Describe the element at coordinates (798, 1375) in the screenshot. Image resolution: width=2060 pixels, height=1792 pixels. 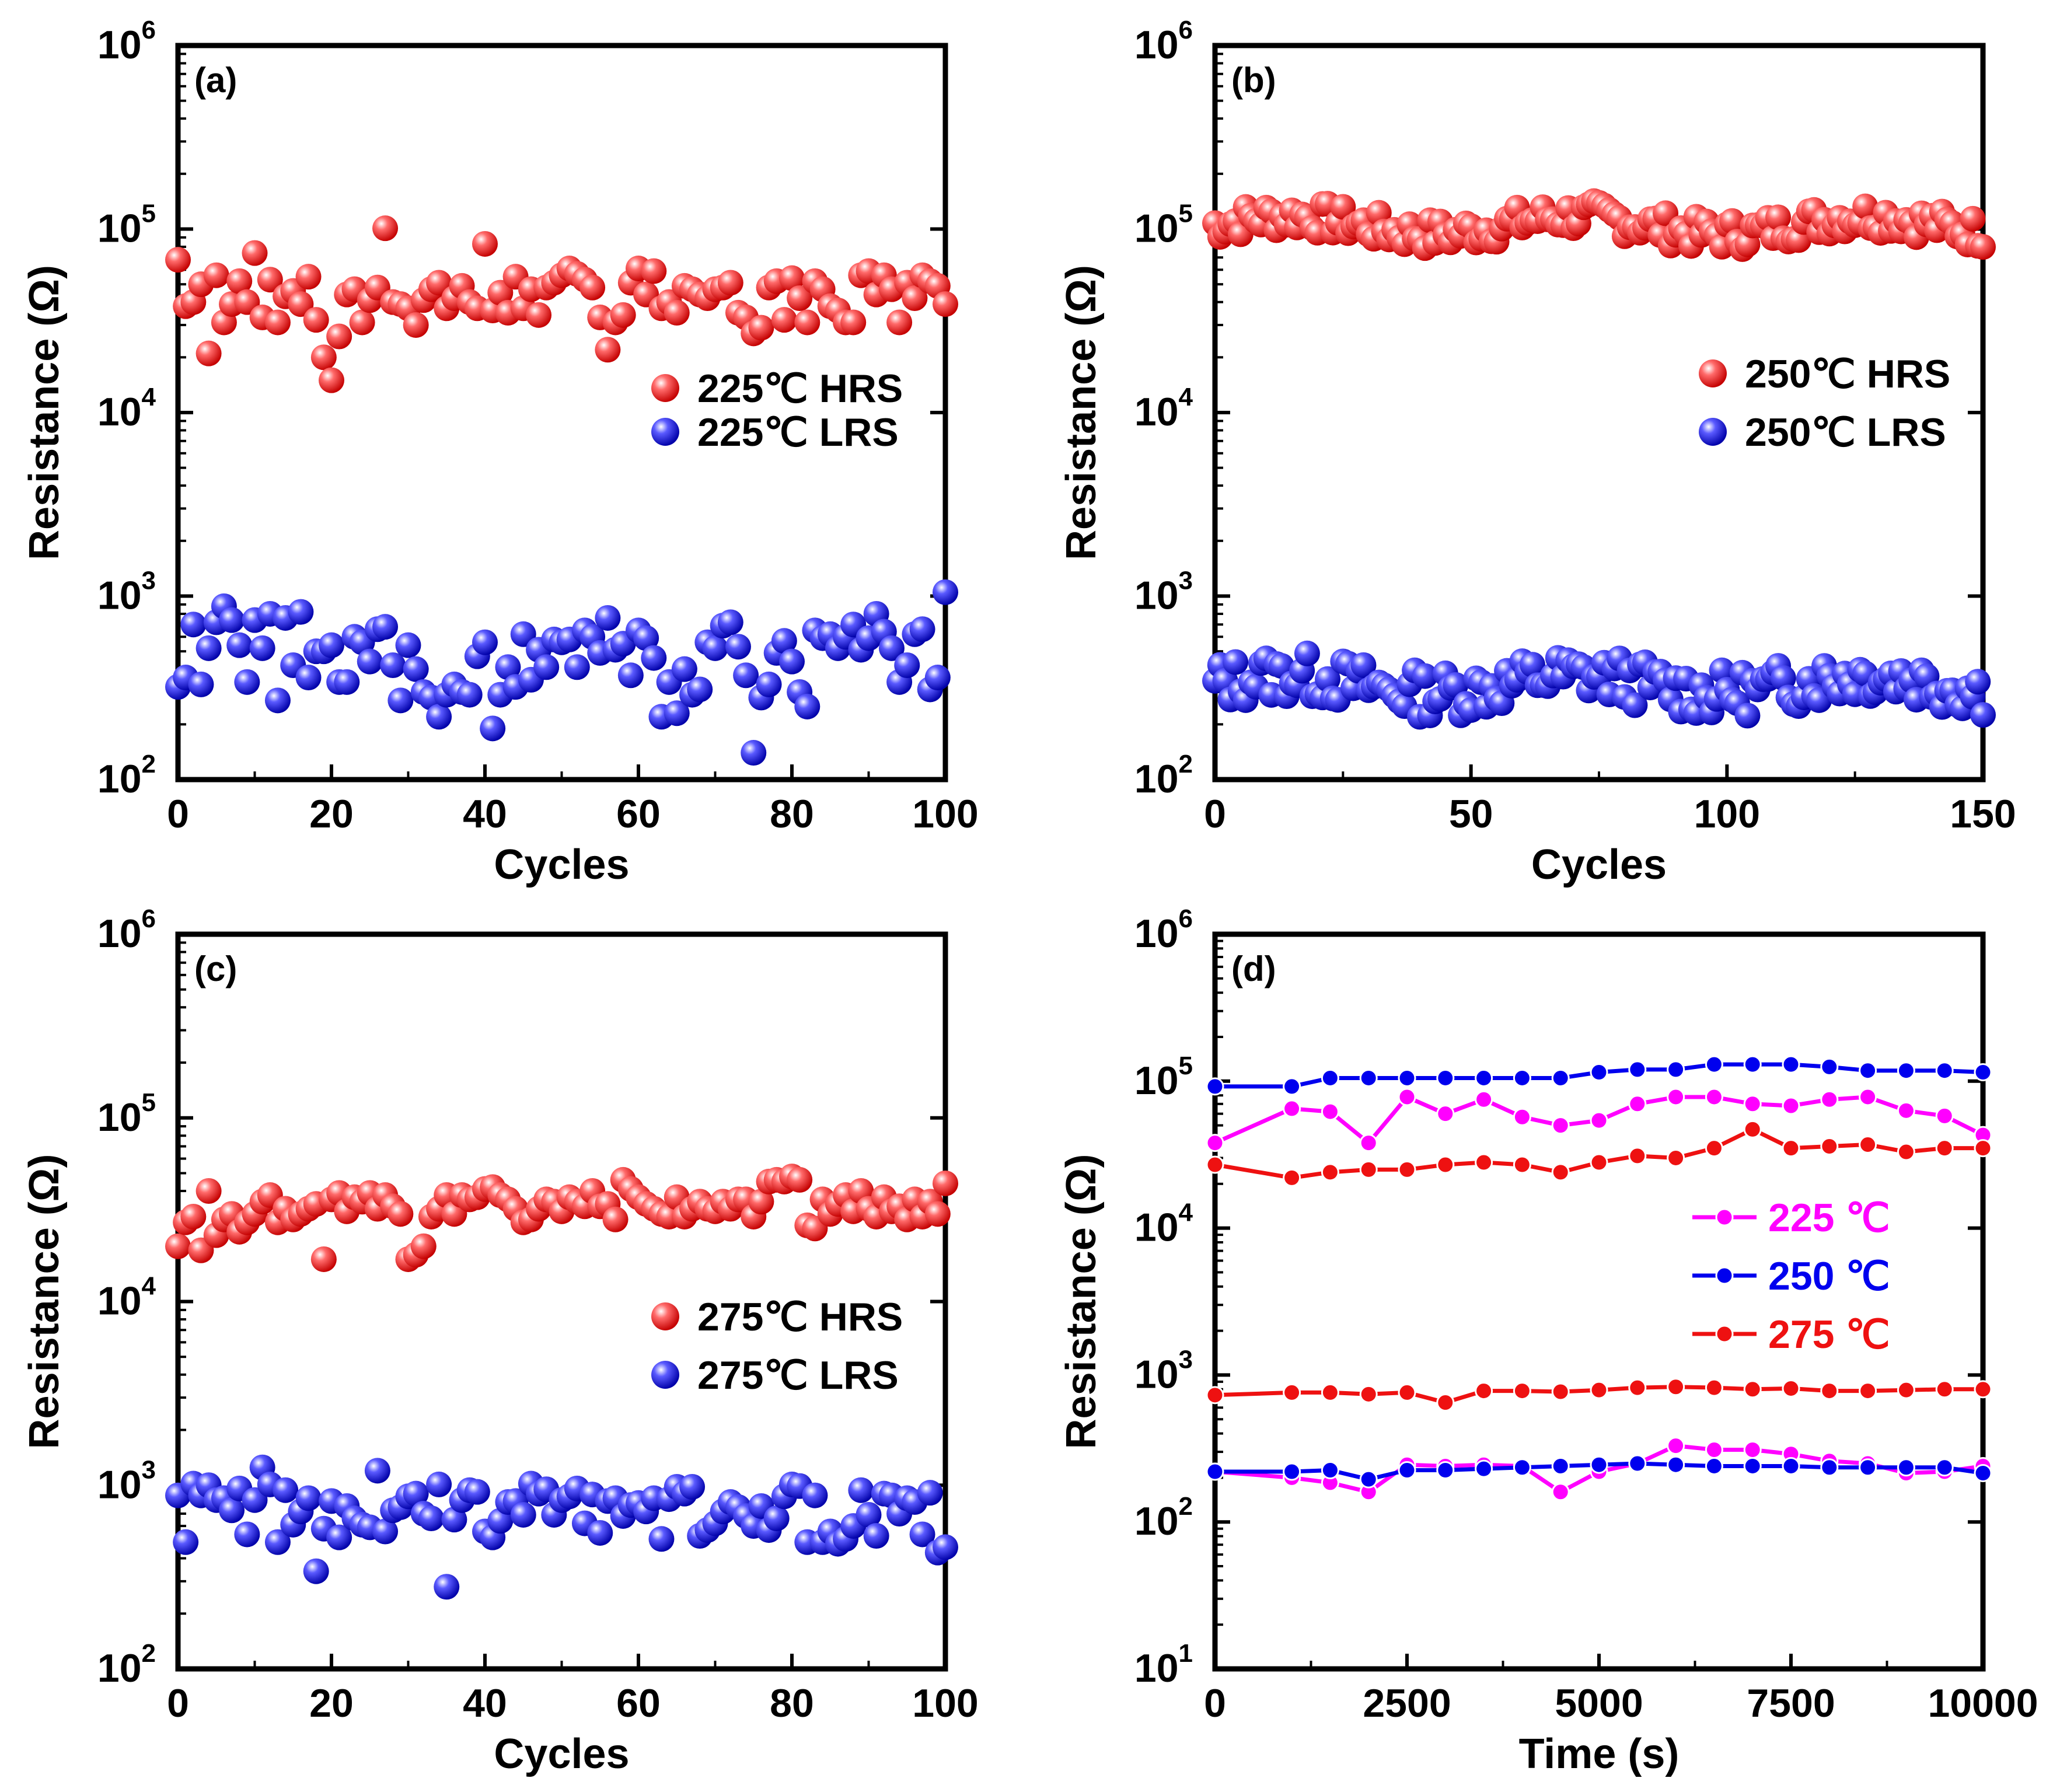
I see `legend-label: 275℃ LRS` at that location.